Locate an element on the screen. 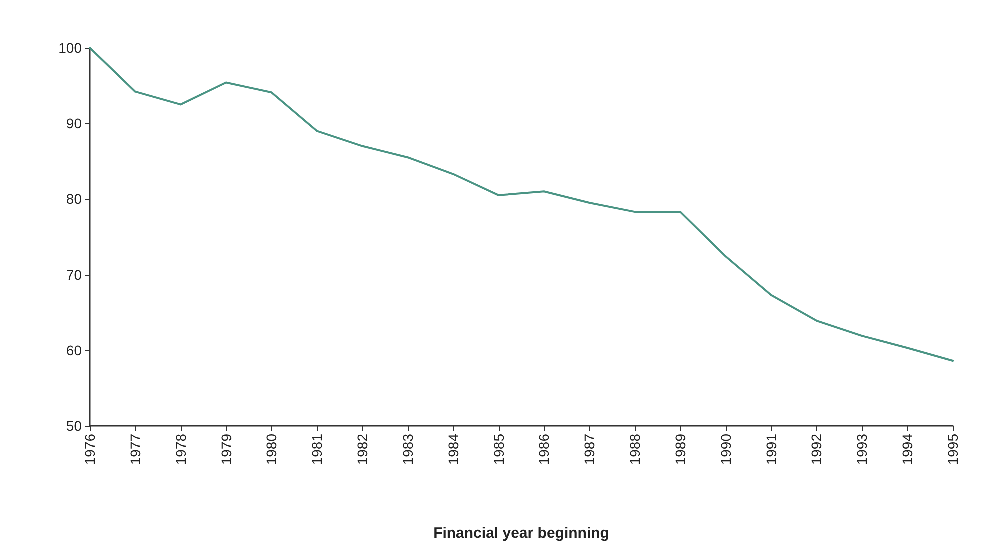 Image resolution: width=985 pixels, height=557 pixels. x-tick-label: 1987 is located at coordinates (590, 450).